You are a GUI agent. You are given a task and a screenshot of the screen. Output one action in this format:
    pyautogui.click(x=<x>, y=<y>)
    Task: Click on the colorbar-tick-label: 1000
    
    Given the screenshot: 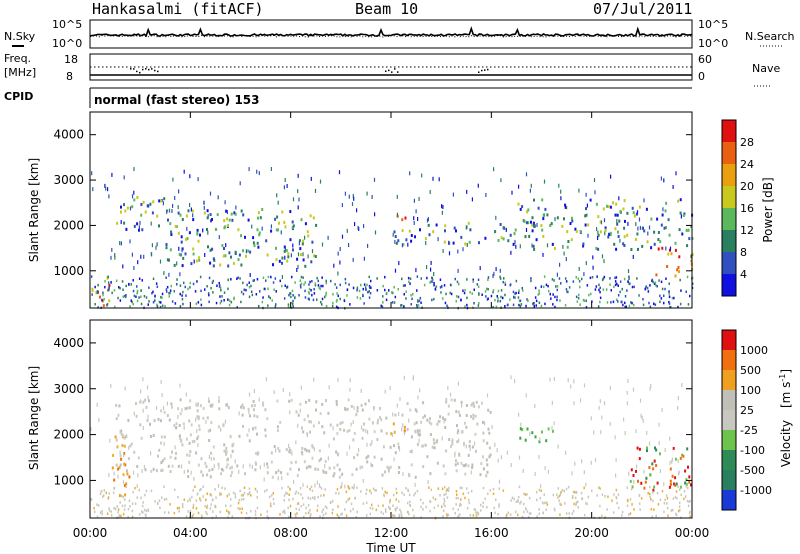 What is the action you would take?
    pyautogui.click(x=754, y=350)
    